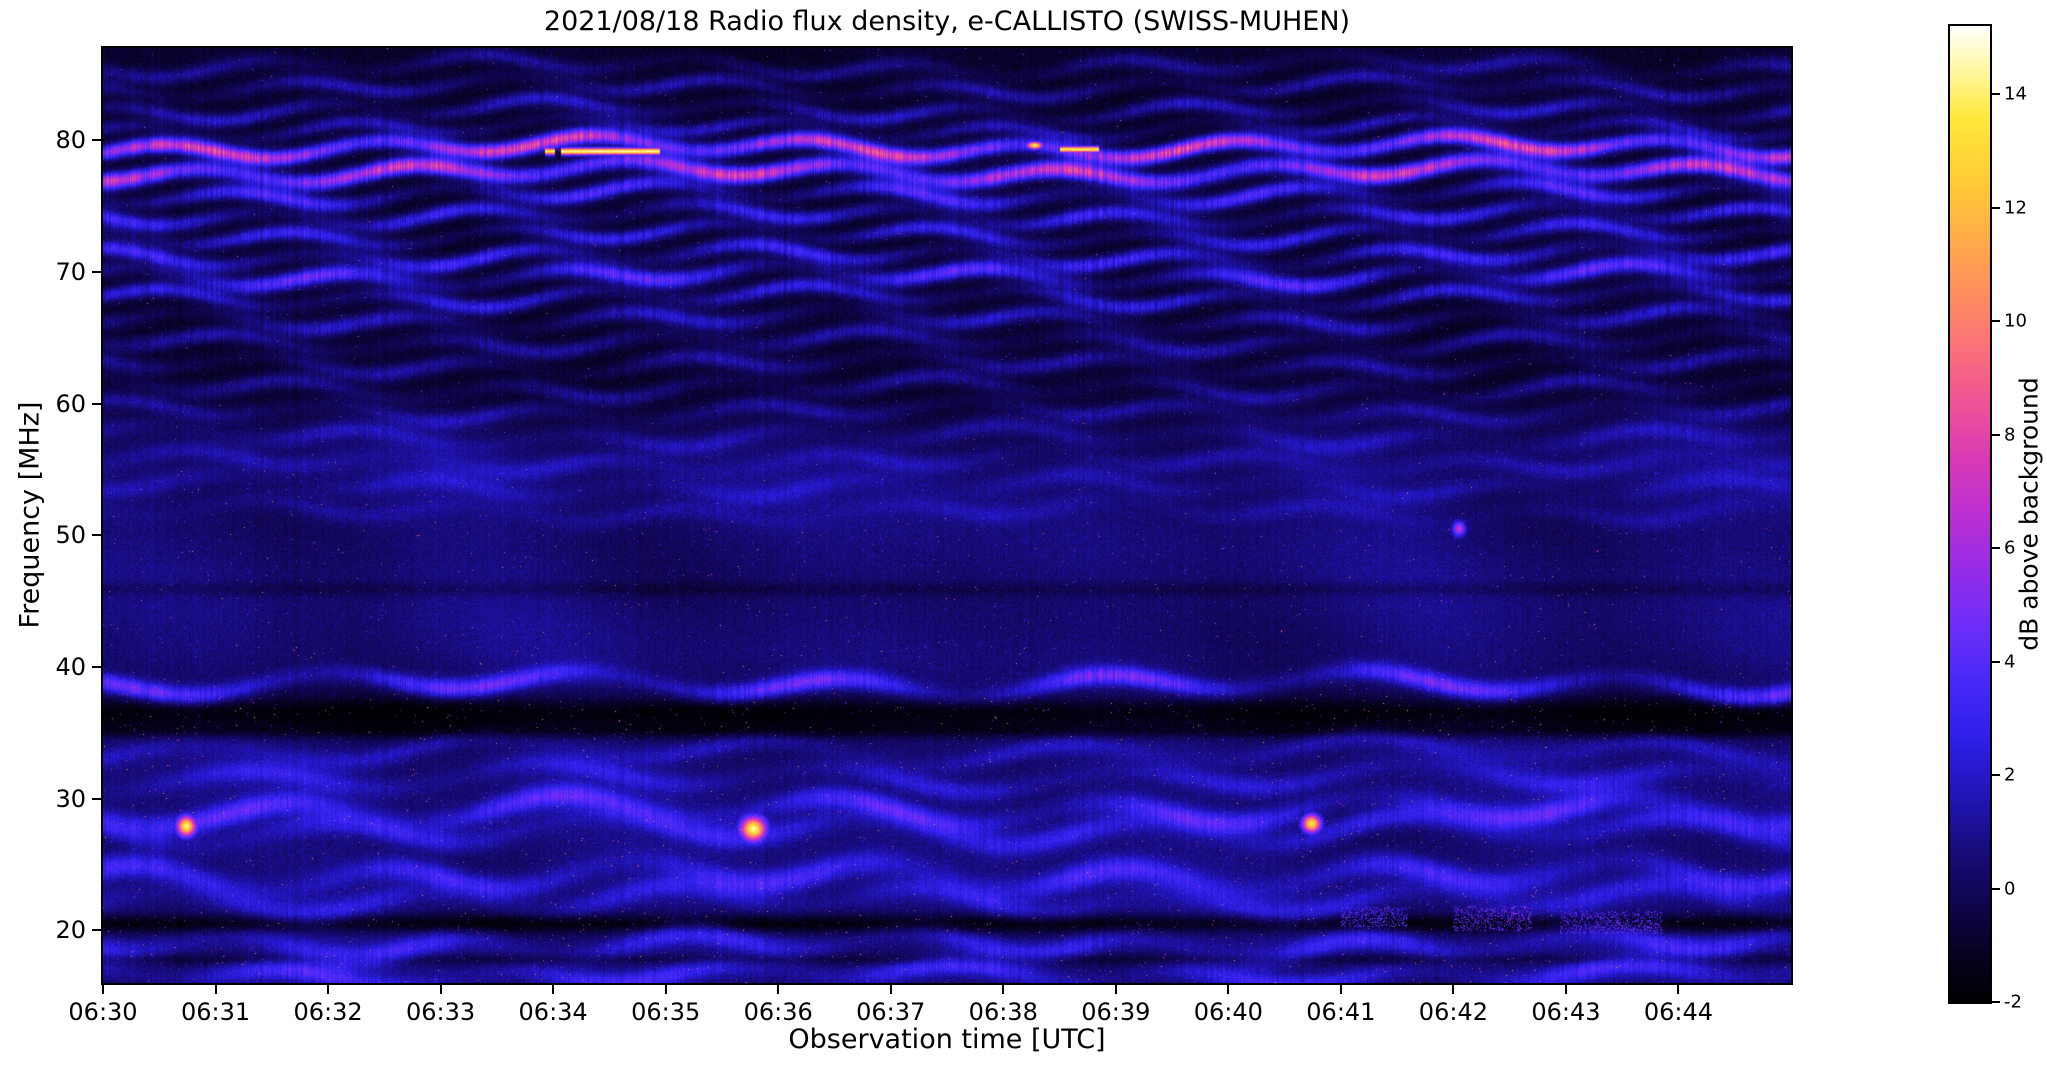  I want to click on colorbar-tick-label: -2, so click(2013, 1002).